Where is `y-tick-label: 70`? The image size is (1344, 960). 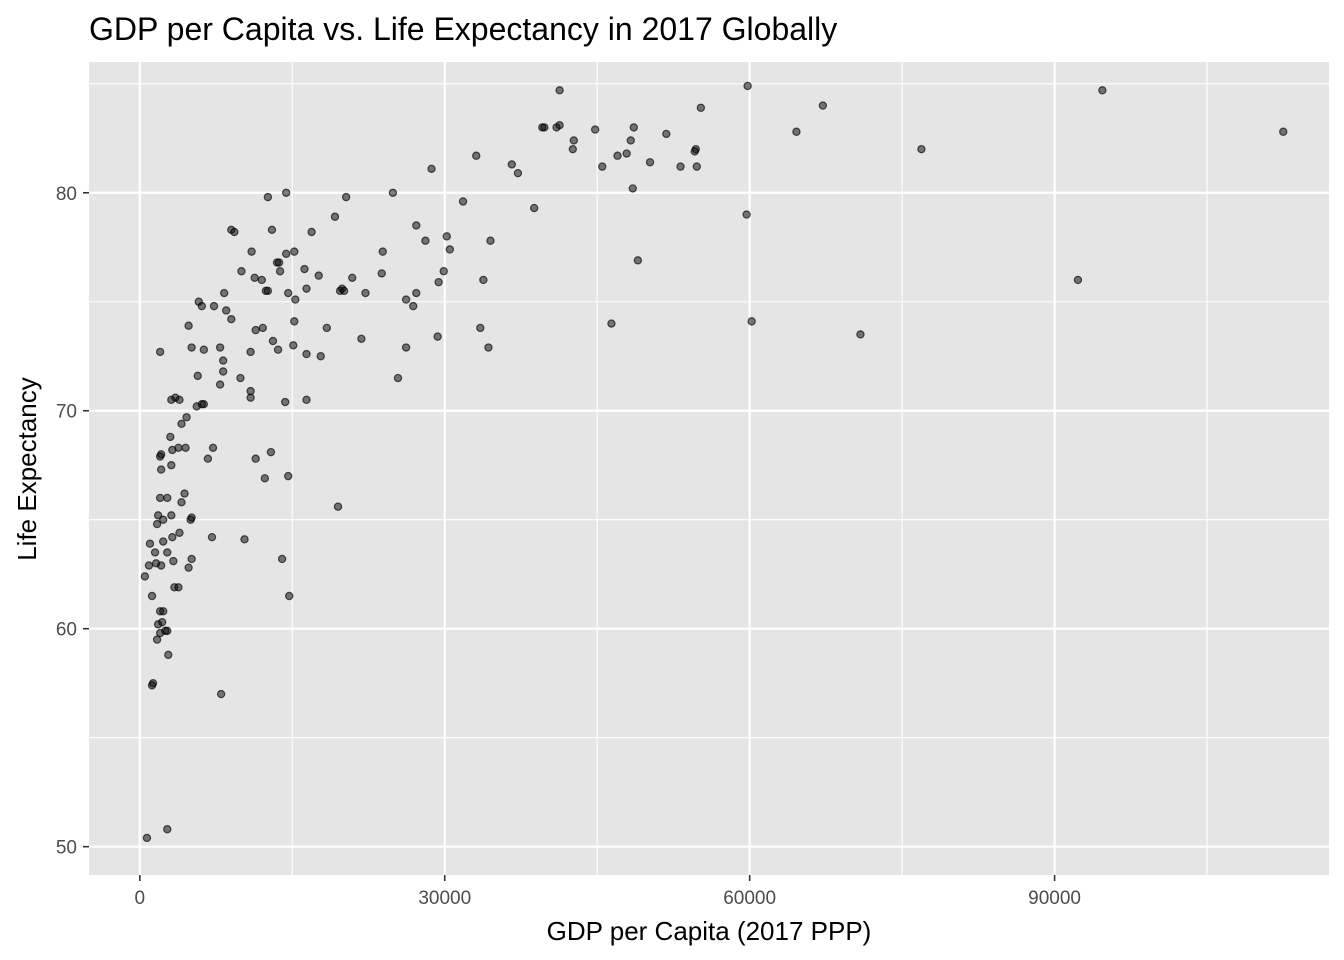
y-tick-label: 70 is located at coordinates (66, 412).